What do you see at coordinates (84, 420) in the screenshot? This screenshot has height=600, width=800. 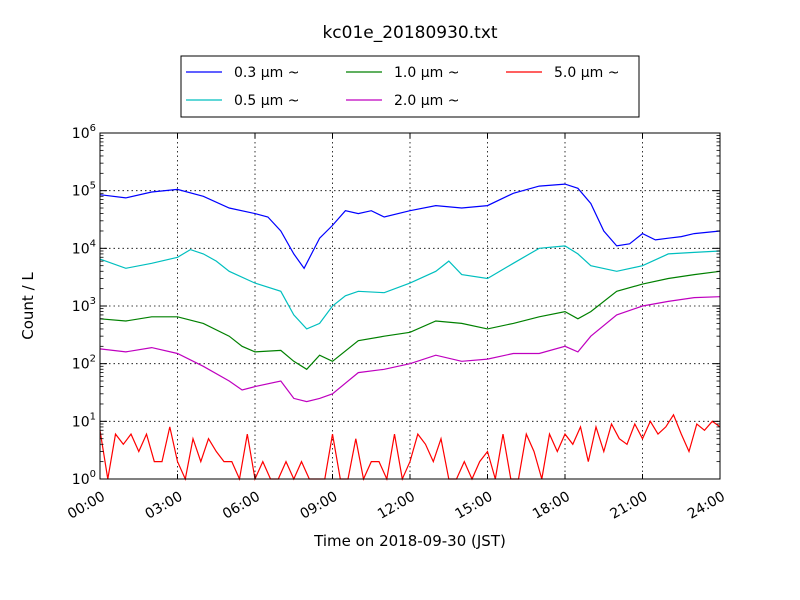 I see `y-tick-label: 10¹` at bounding box center [84, 420].